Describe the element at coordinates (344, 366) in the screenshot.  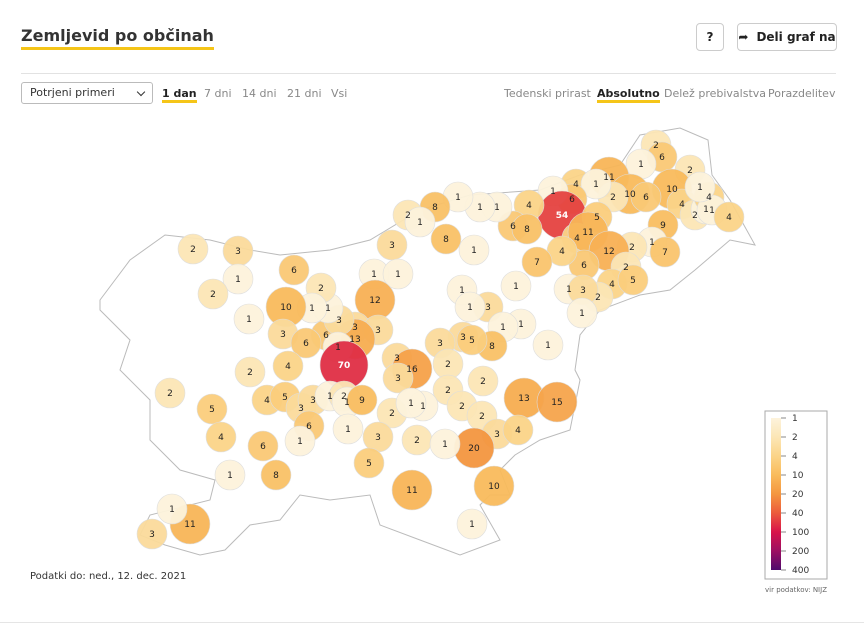
I see `municipality-label: 70` at that location.